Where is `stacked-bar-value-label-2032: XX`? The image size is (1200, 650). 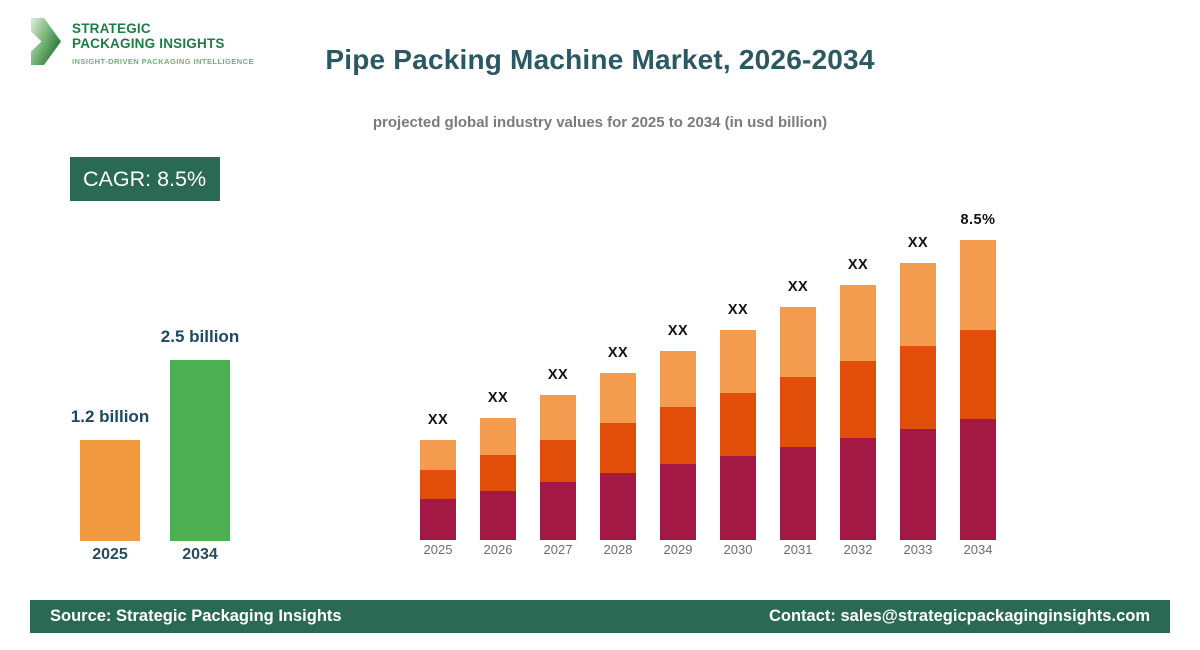
stacked-bar-value-label-2032: XX is located at coordinates (858, 265).